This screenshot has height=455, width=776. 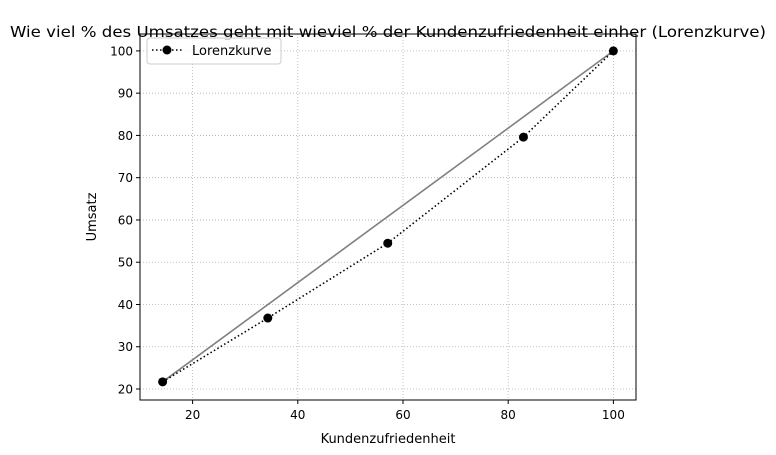 I want to click on y-tick-label: 80, so click(x=125, y=136).